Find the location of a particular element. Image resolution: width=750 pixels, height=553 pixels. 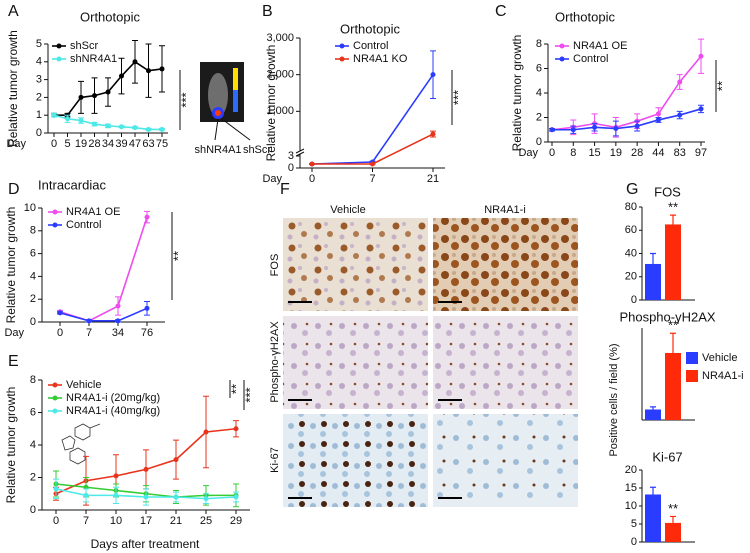

column-label: NR4A1-i is located at coordinates (505, 210).